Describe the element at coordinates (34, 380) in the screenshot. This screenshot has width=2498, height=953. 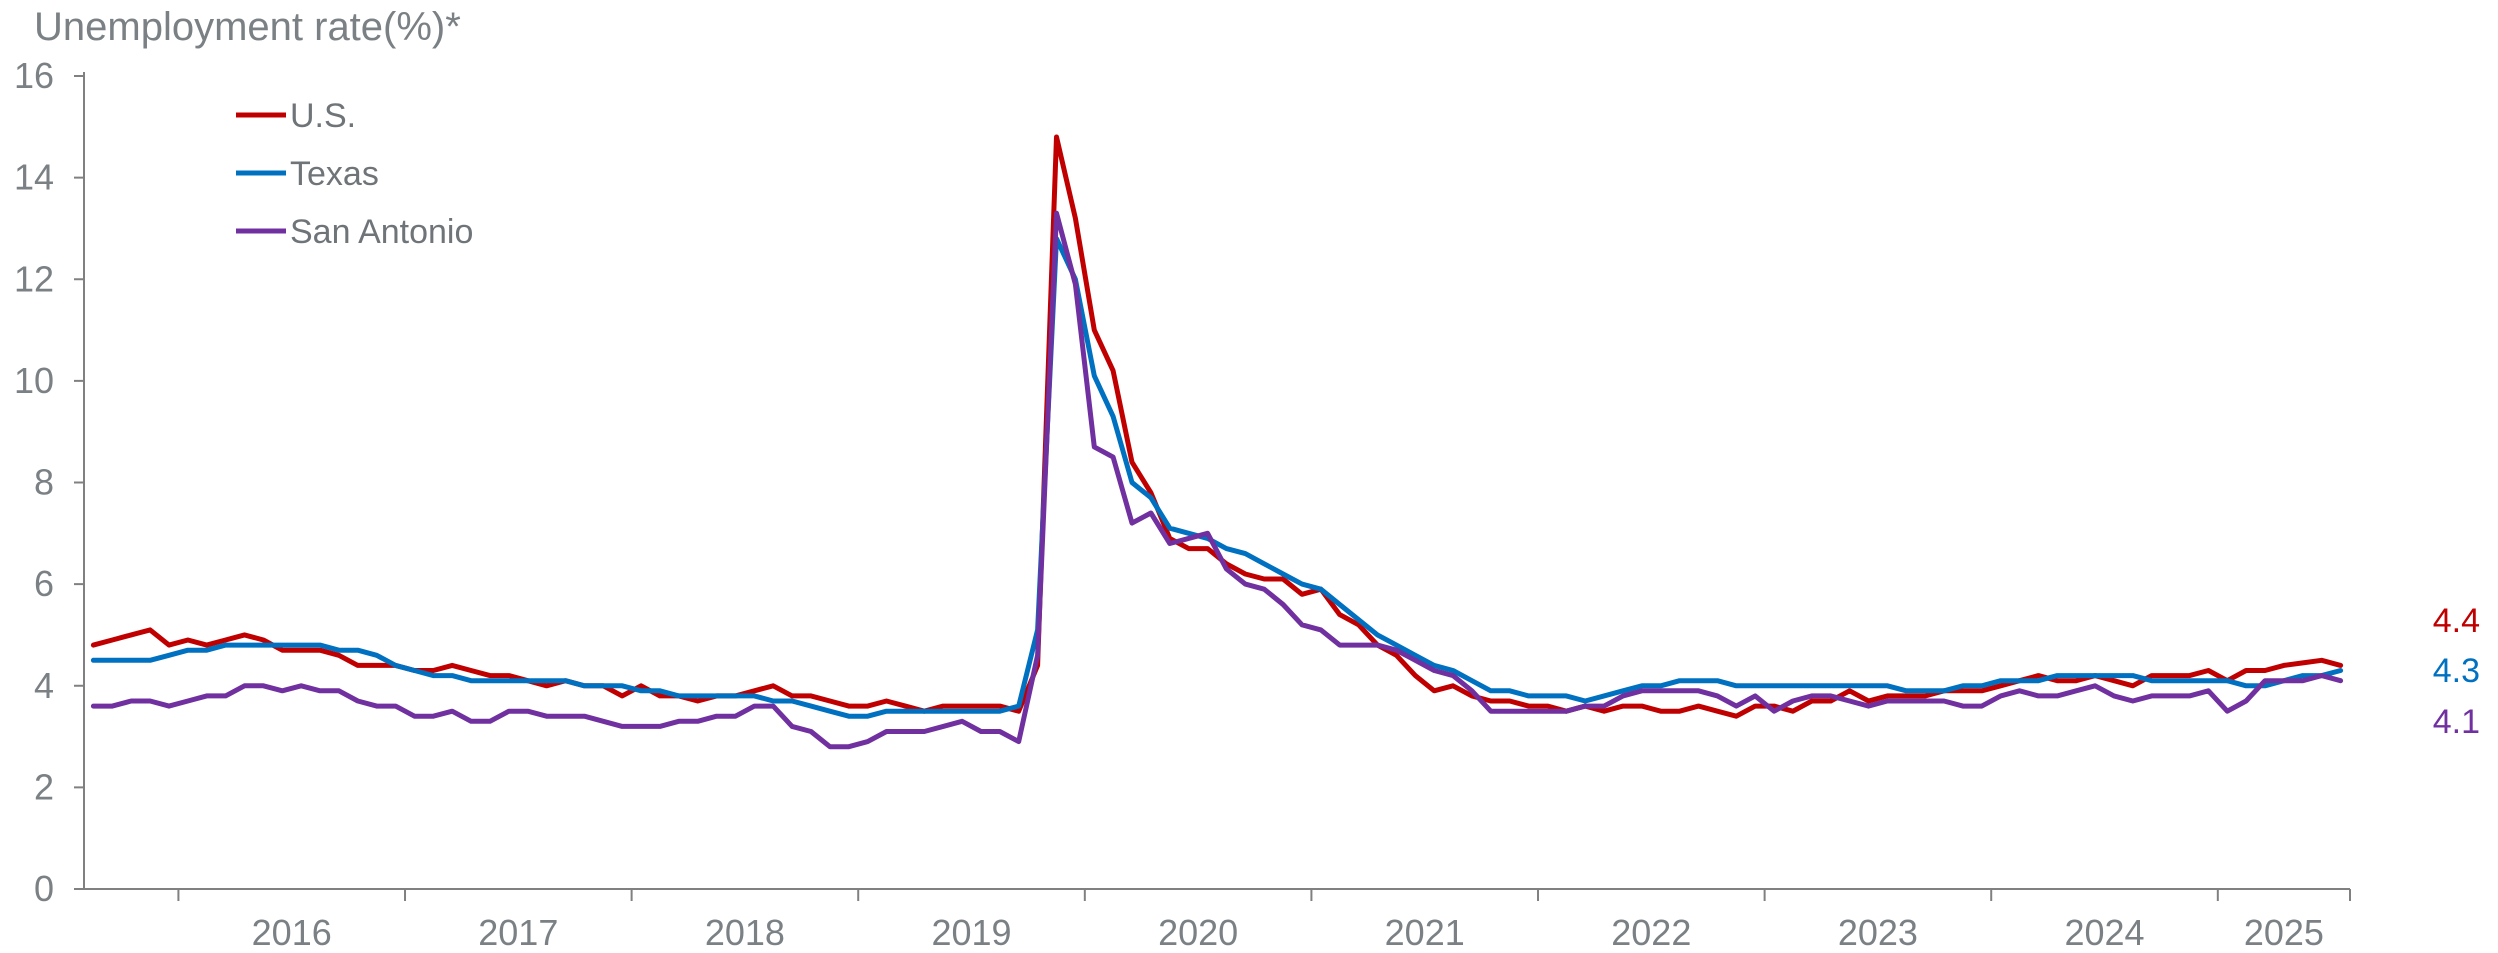
I see `y-tick-label: 10` at that location.